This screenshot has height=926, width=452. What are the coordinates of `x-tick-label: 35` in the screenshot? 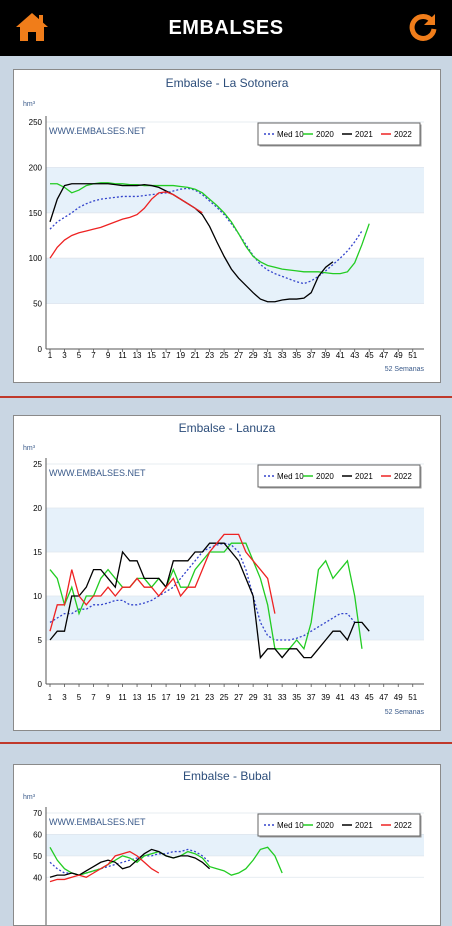 It's located at (296, 697).